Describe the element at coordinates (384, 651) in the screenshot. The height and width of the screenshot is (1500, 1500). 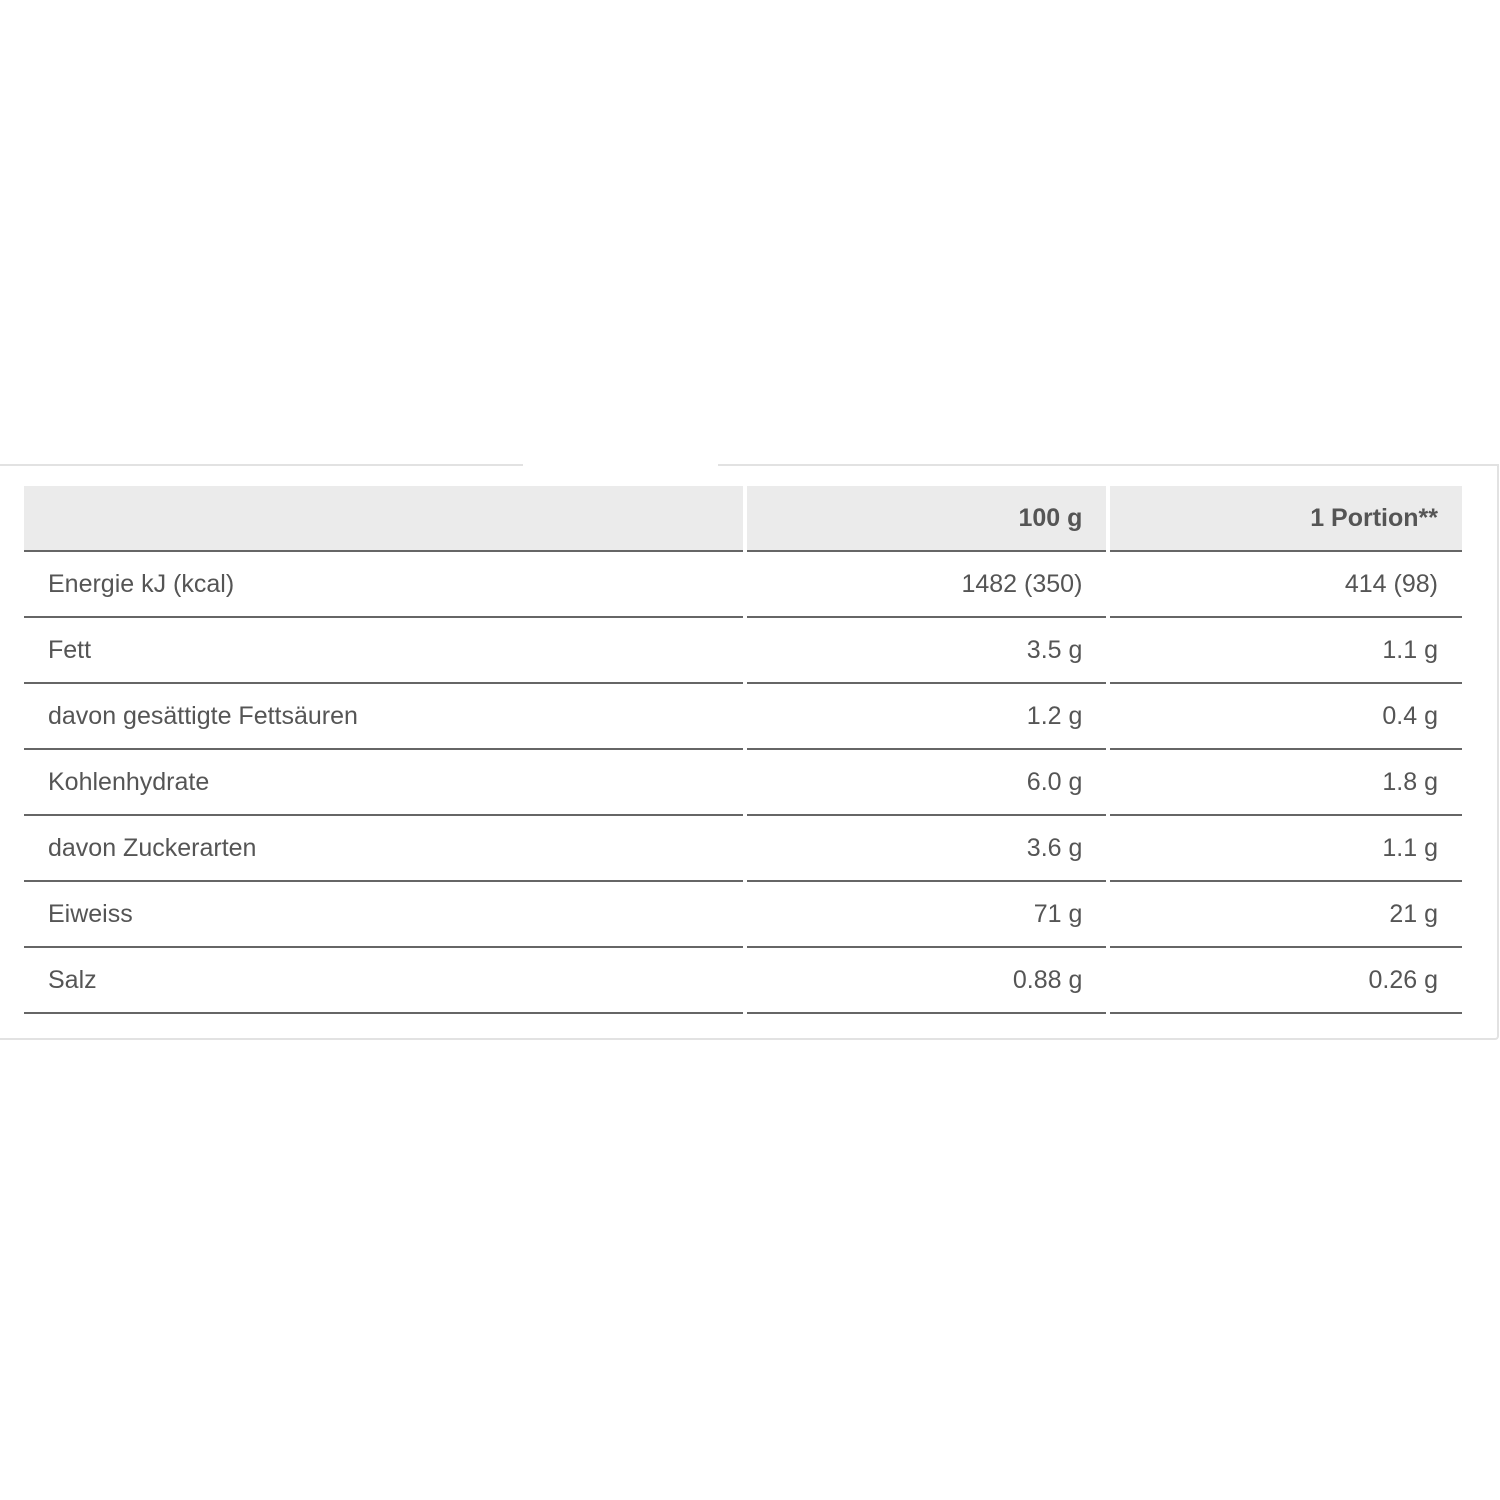
I see `nutrient-label: Fett` at that location.